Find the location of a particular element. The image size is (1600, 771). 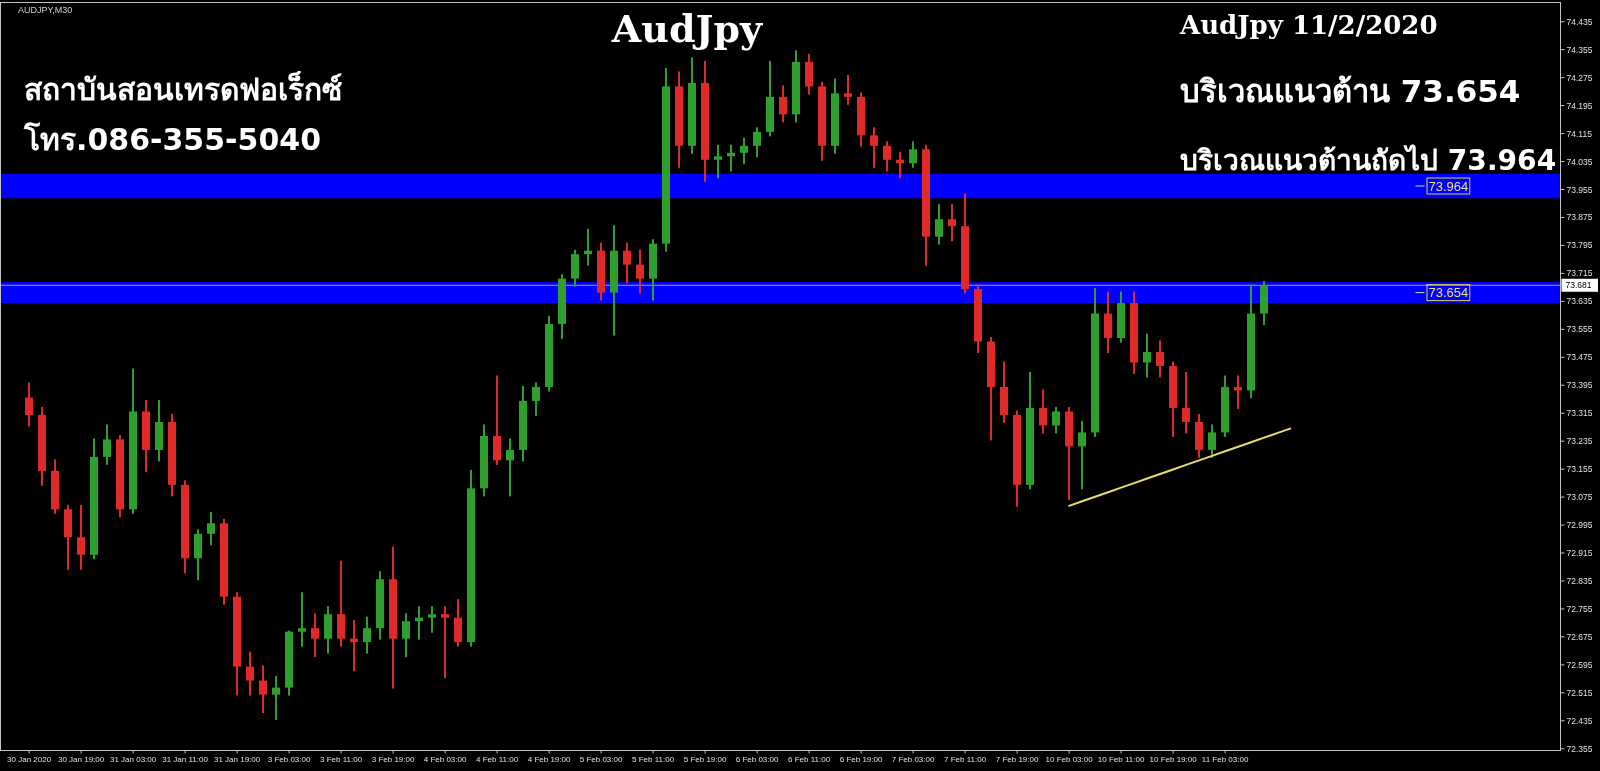

y-tick-label: 72.995 is located at coordinates (1579, 525).